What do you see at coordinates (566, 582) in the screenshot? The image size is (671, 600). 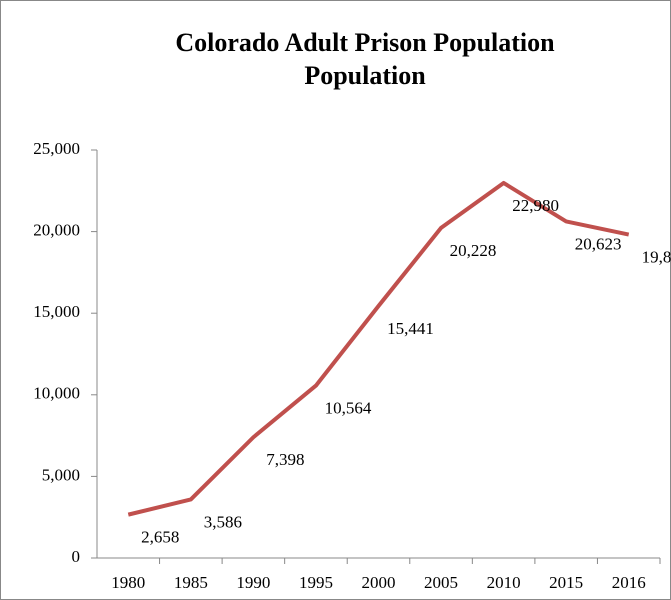 I see `x-tick-label: 2015` at bounding box center [566, 582].